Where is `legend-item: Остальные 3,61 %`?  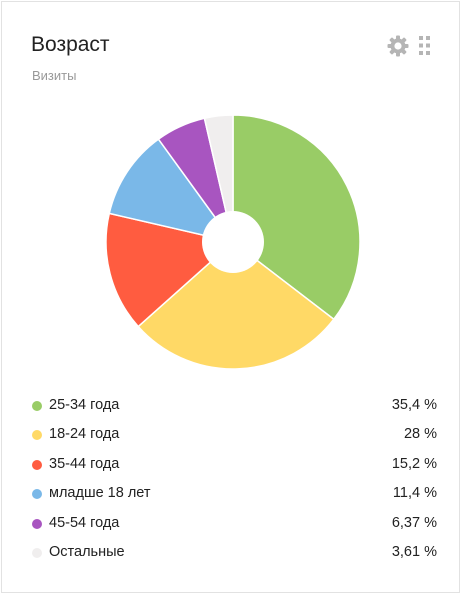
legend-item: Остальные 3,61 % is located at coordinates (234, 554).